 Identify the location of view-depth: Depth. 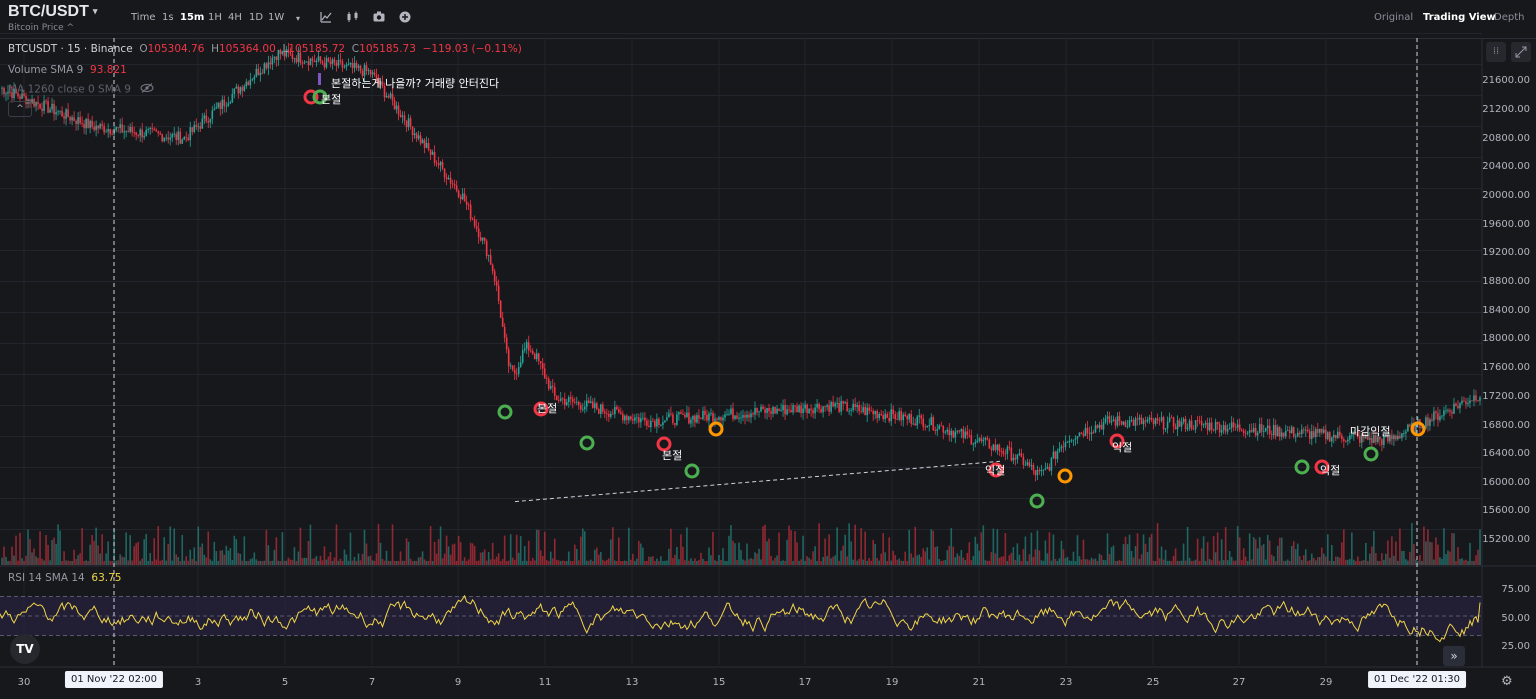
(1509, 17).